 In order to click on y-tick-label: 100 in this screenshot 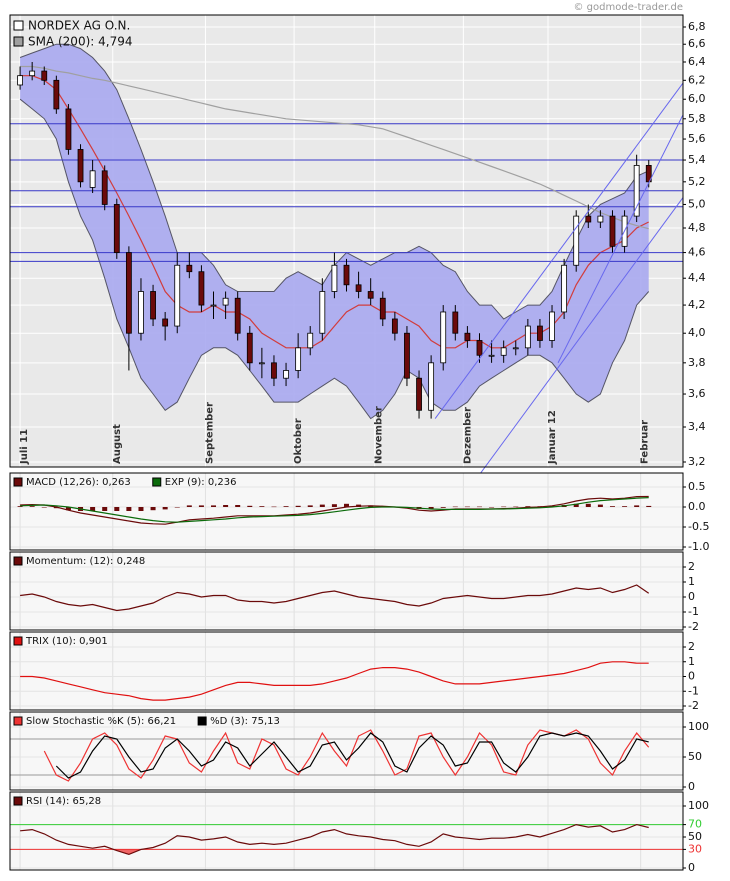, I will do `click(698, 805)`.